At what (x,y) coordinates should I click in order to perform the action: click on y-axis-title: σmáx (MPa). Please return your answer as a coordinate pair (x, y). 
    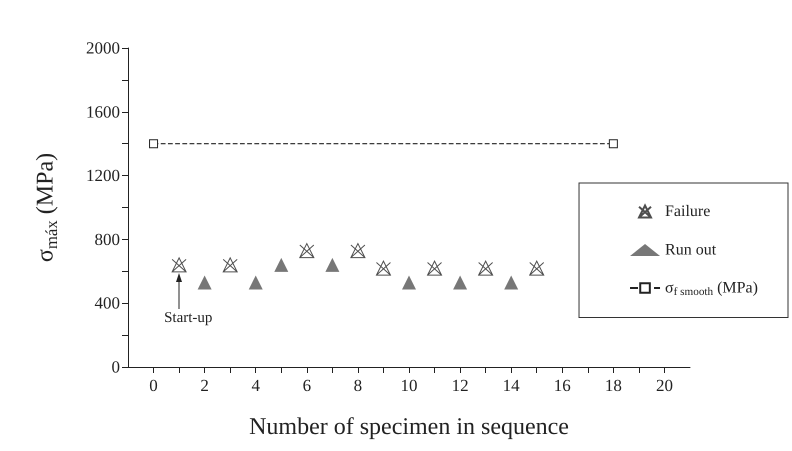
    Looking at the image, I should click on (46, 207).